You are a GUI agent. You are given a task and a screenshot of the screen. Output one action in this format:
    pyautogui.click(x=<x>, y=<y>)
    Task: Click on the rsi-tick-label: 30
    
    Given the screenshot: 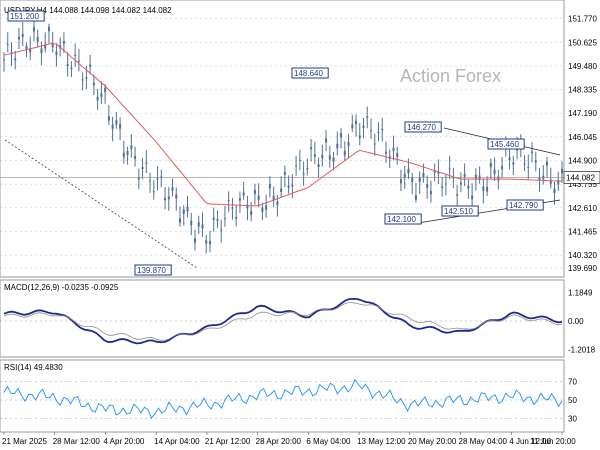 What is the action you would take?
    pyautogui.click(x=572, y=419)
    